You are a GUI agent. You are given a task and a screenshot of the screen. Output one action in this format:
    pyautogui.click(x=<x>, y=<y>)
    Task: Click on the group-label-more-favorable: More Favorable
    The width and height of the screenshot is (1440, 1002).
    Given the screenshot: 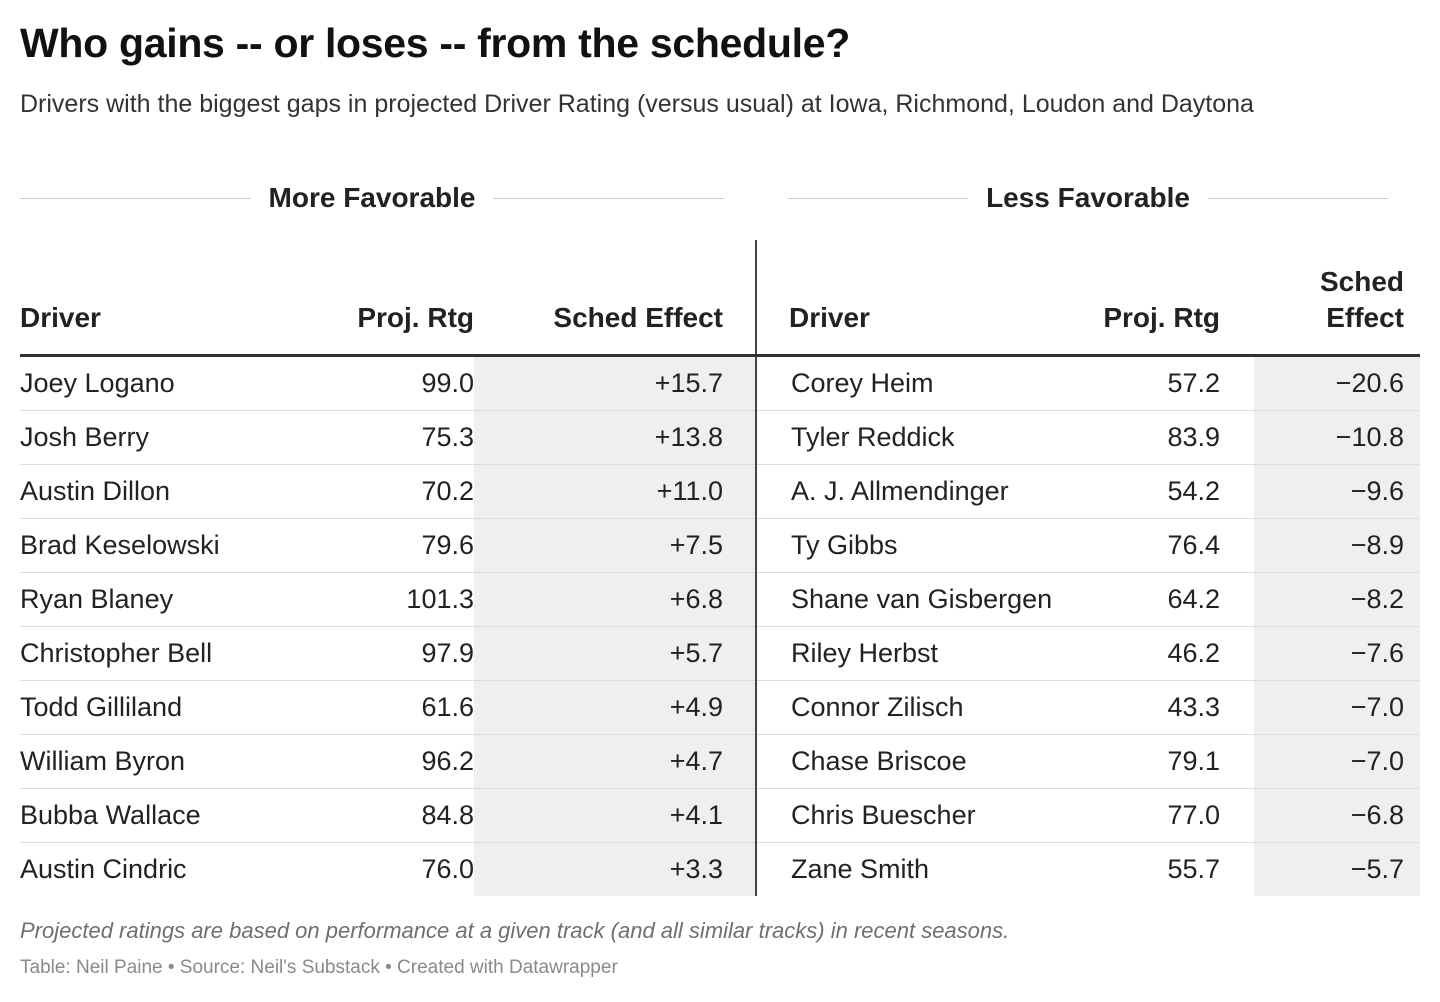 What is the action you would take?
    pyautogui.click(x=372, y=197)
    